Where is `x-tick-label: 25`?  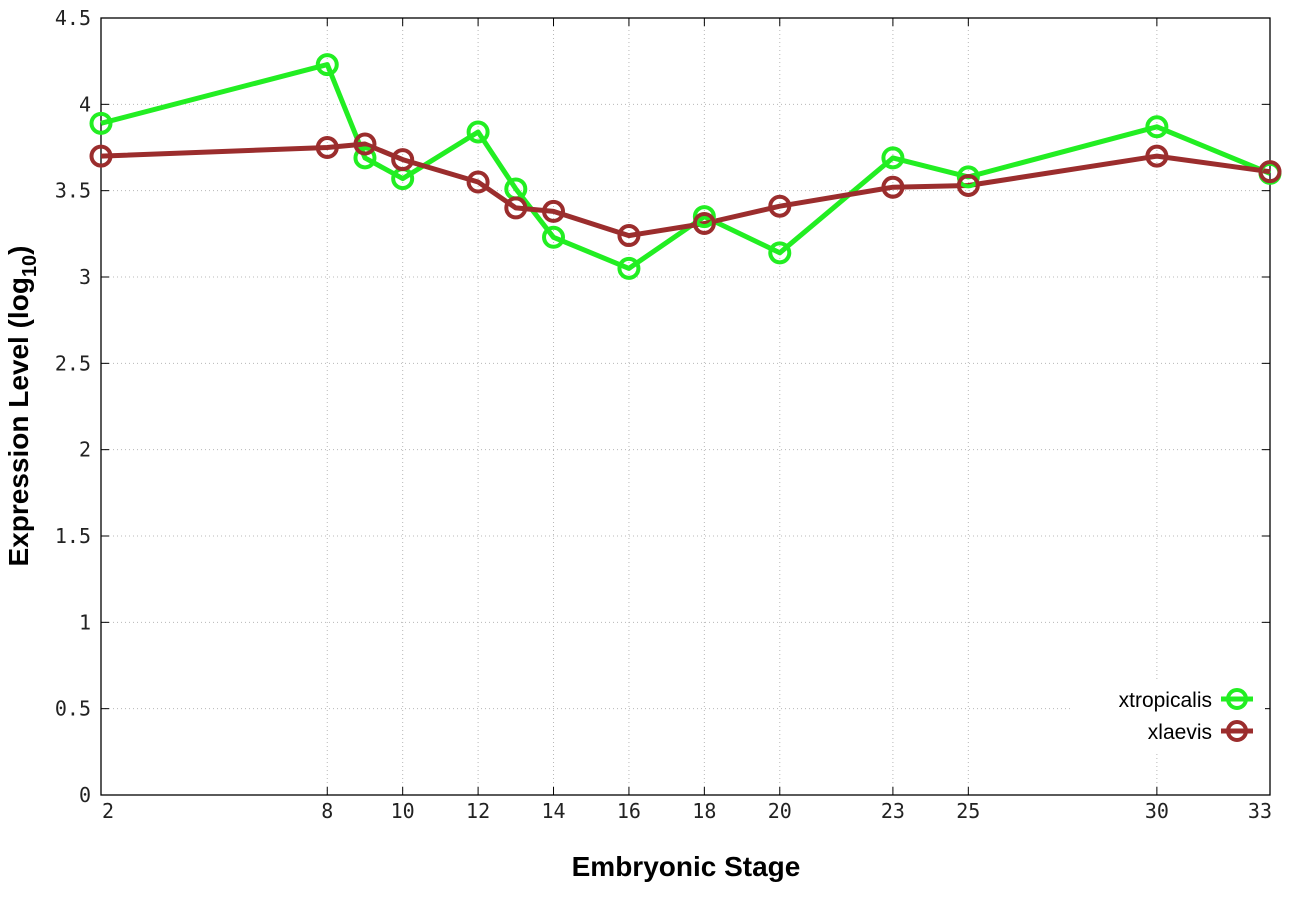 x-tick-label: 25 is located at coordinates (968, 811).